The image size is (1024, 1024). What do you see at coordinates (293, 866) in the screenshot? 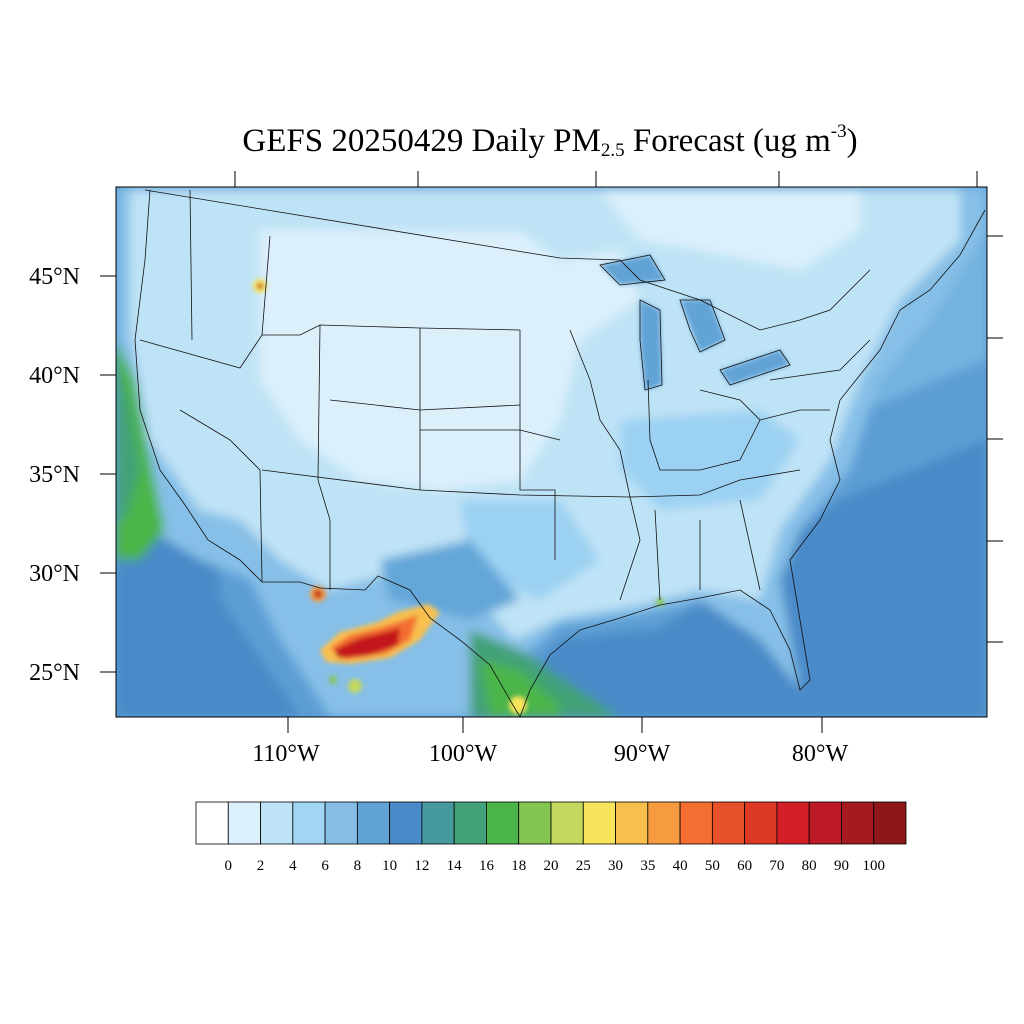
I see `colorbar-label: 4` at bounding box center [293, 866].